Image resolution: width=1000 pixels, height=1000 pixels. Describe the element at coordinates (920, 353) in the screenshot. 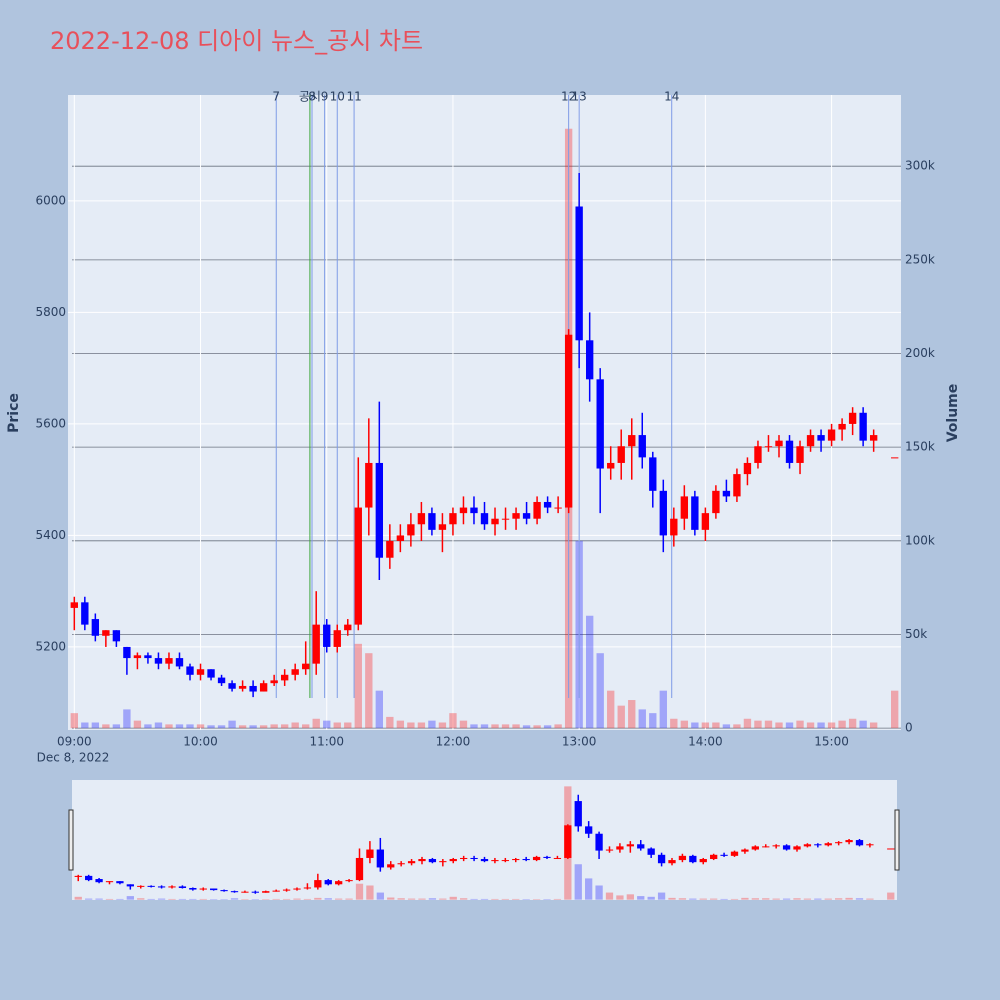

I see `y2-tick-label: 200k` at that location.